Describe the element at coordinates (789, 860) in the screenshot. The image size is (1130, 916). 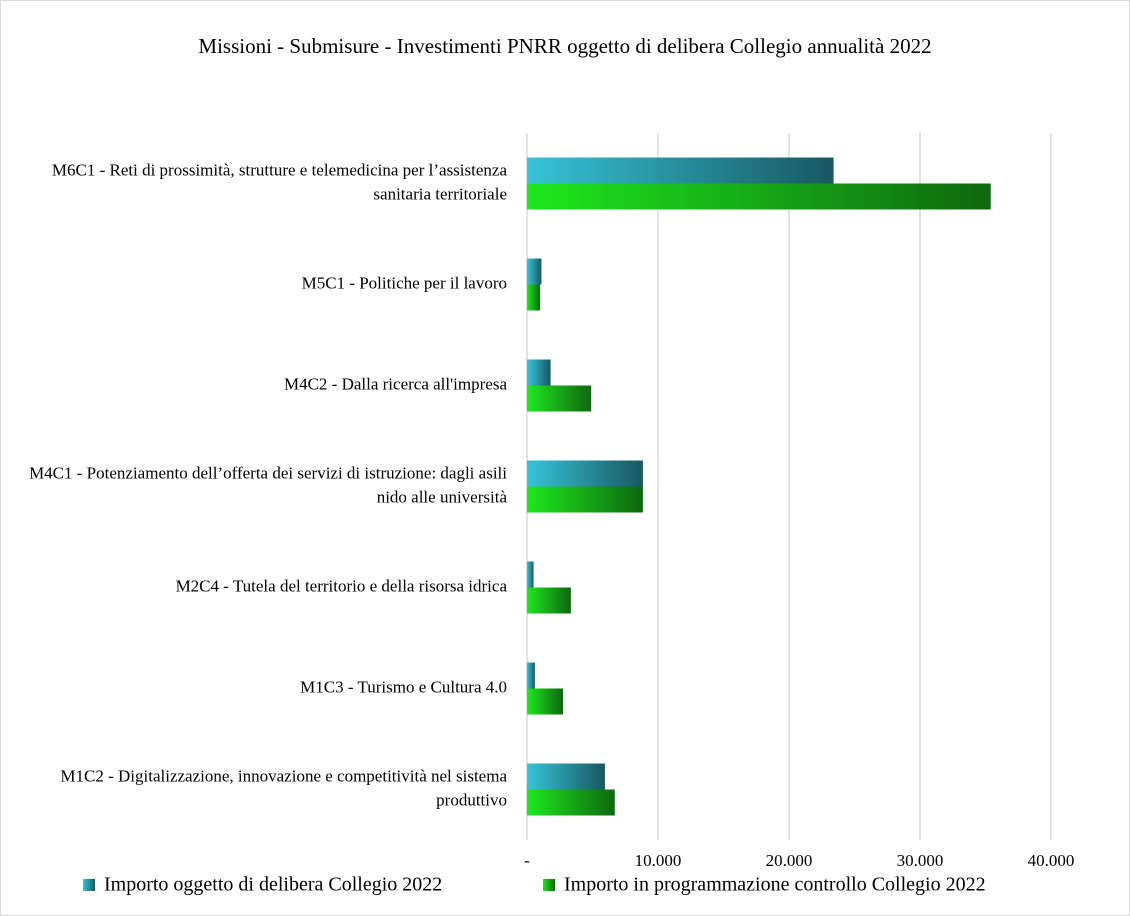
I see `x-tick-label: 20.000` at that location.